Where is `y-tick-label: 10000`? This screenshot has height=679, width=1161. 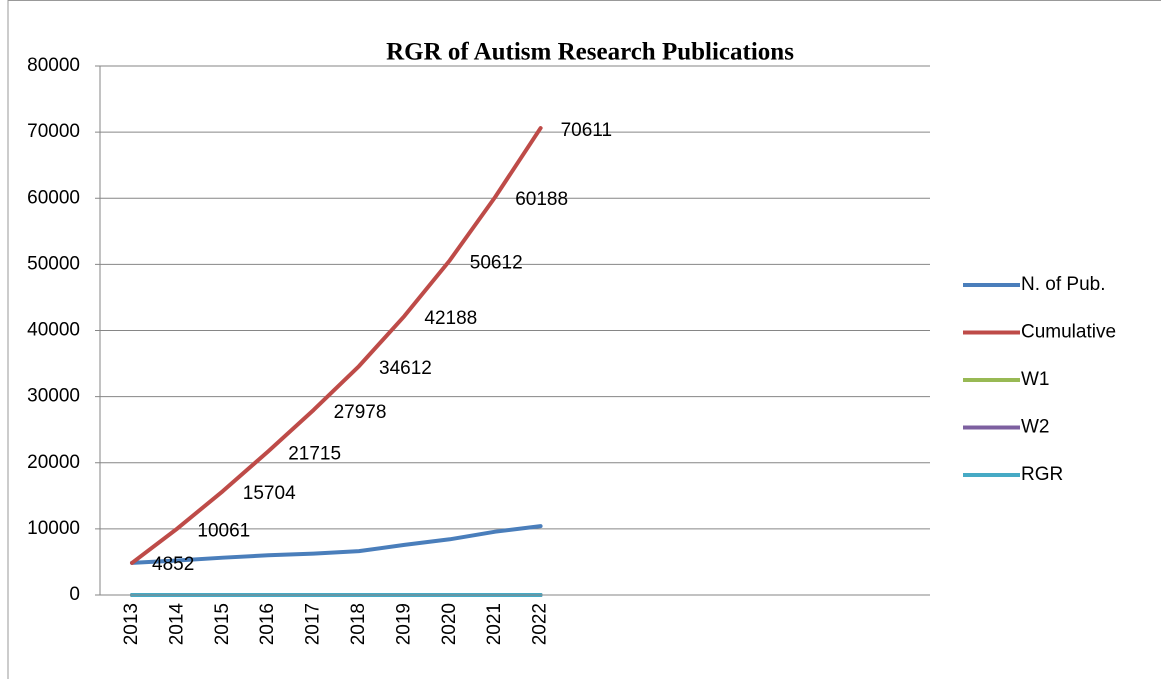 y-tick-label: 10000 is located at coordinates (53, 528).